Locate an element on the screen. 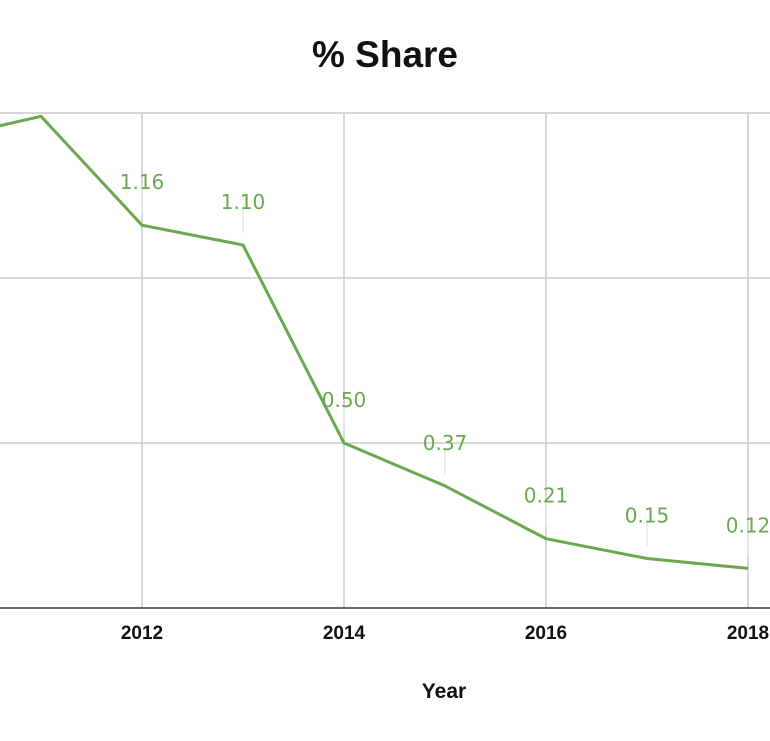 The height and width of the screenshot is (741, 770). x-tick-label: 2012 is located at coordinates (142, 633).